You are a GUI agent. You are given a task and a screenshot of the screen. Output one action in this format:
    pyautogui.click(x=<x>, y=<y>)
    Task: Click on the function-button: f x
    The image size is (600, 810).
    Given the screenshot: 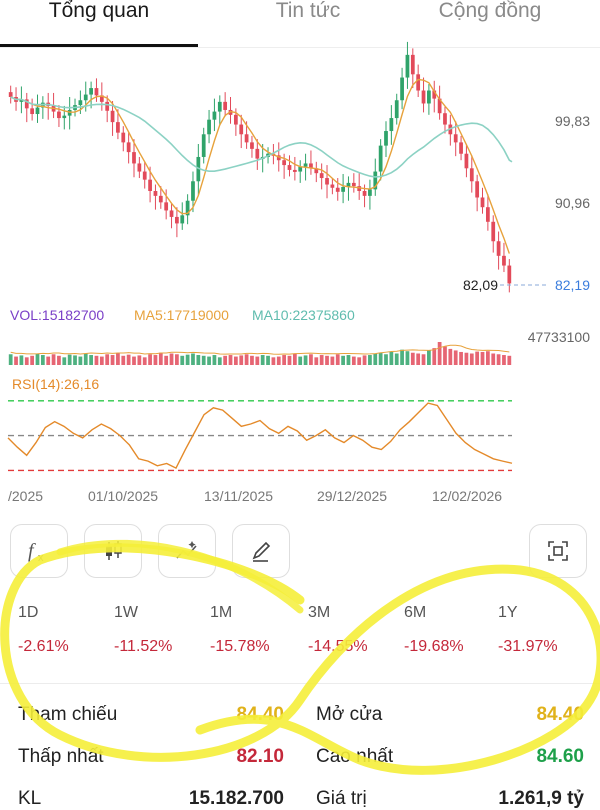 What is the action you would take?
    pyautogui.click(x=39, y=551)
    